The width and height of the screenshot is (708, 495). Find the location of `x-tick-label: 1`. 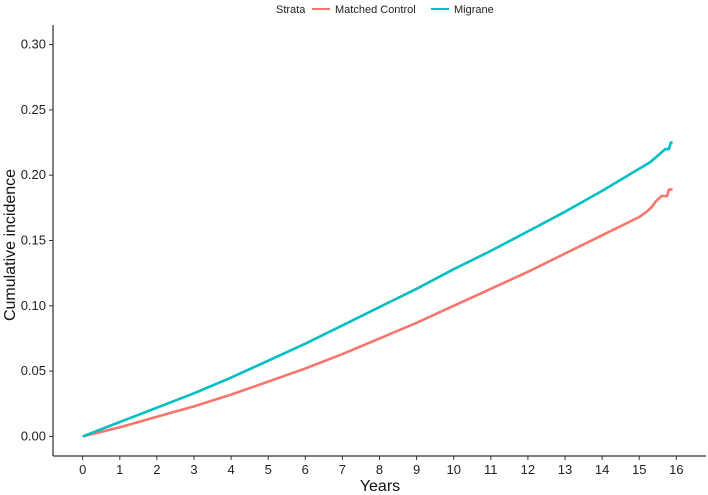

x-tick-label: 1 is located at coordinates (119, 469).